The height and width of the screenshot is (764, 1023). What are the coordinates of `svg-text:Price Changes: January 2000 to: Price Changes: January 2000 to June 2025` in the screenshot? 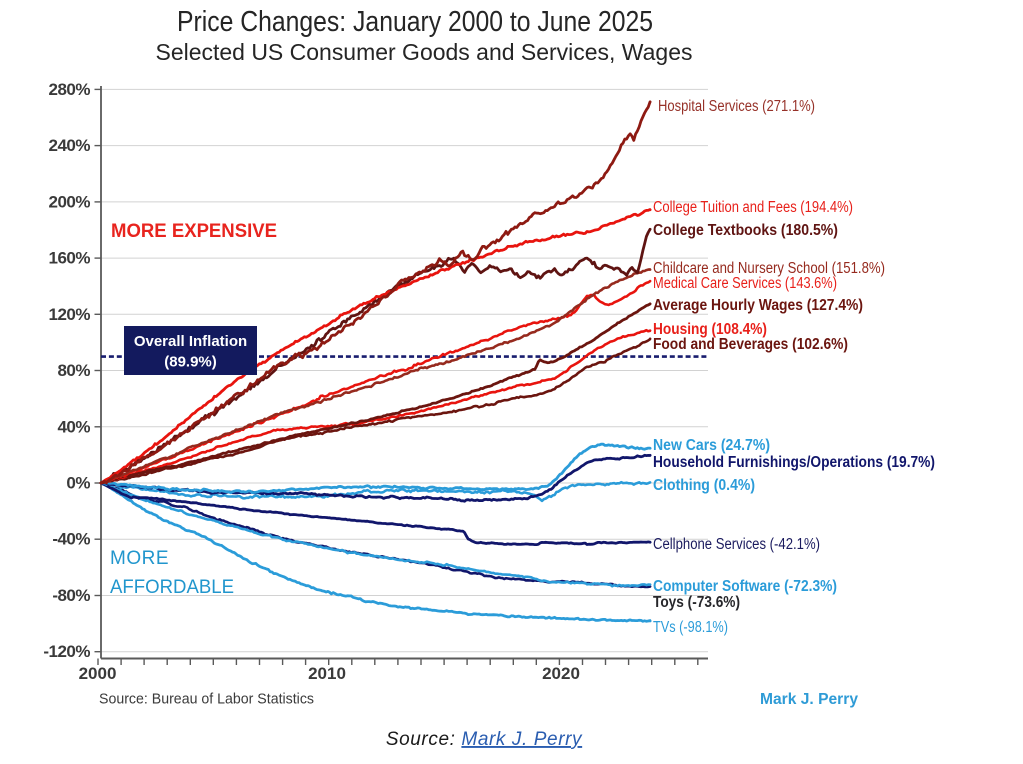 It's located at (415, 22).